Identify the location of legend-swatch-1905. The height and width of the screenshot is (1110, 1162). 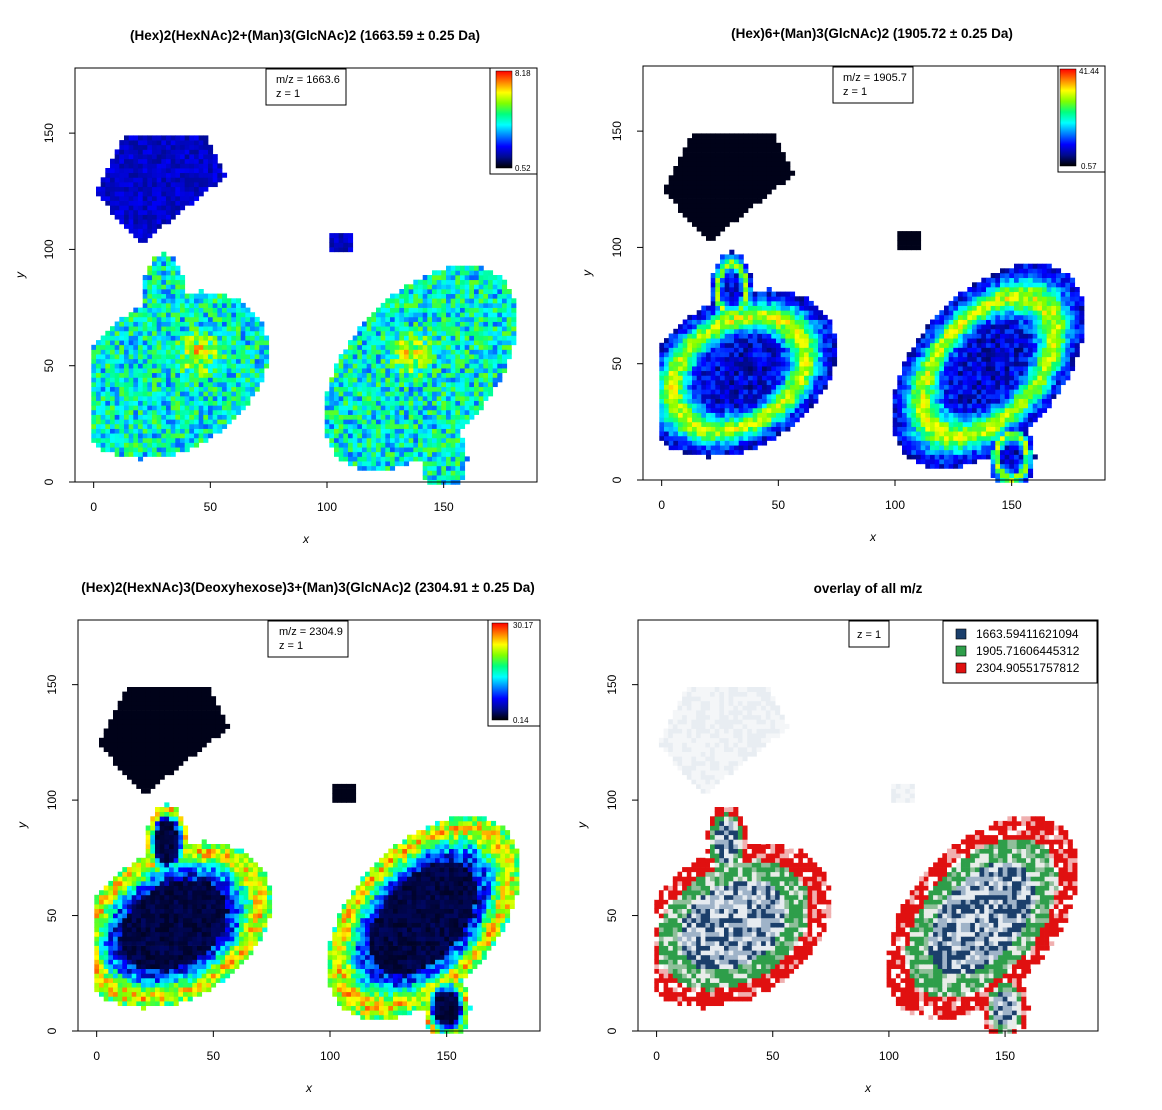
(961, 651).